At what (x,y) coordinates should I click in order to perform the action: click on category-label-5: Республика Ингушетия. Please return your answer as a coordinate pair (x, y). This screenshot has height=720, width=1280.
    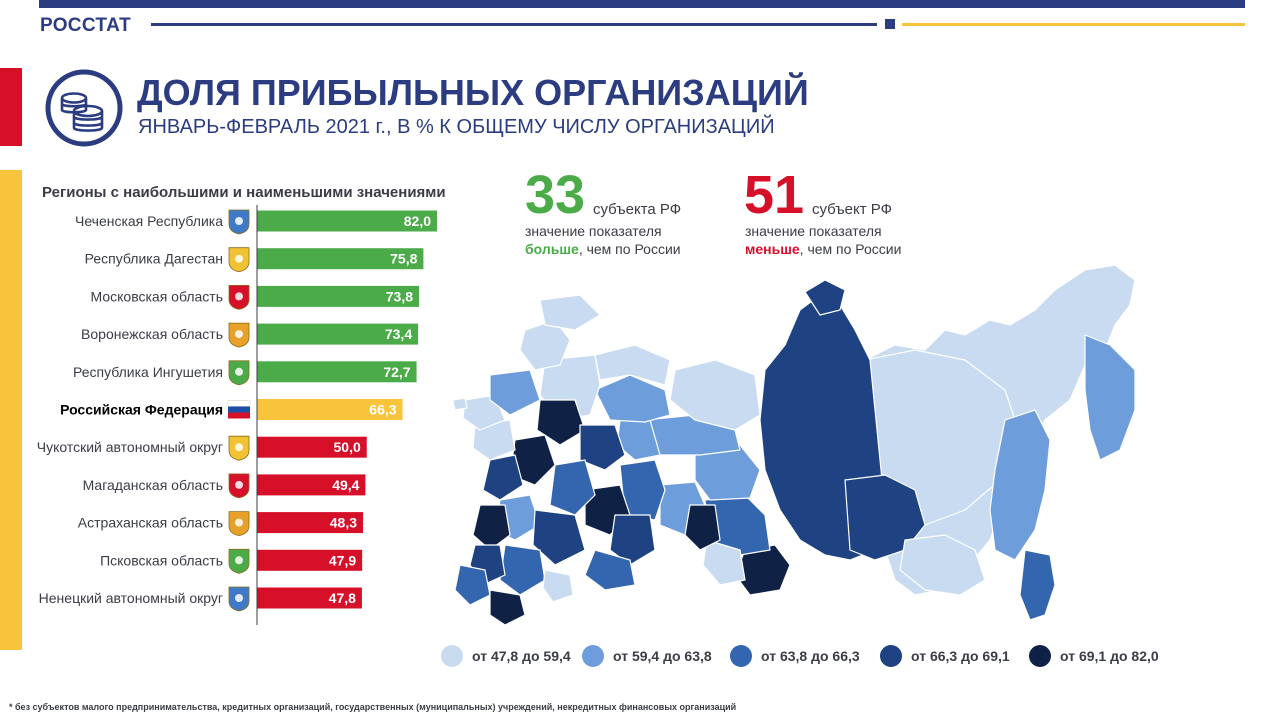
    Looking at the image, I should click on (148, 372).